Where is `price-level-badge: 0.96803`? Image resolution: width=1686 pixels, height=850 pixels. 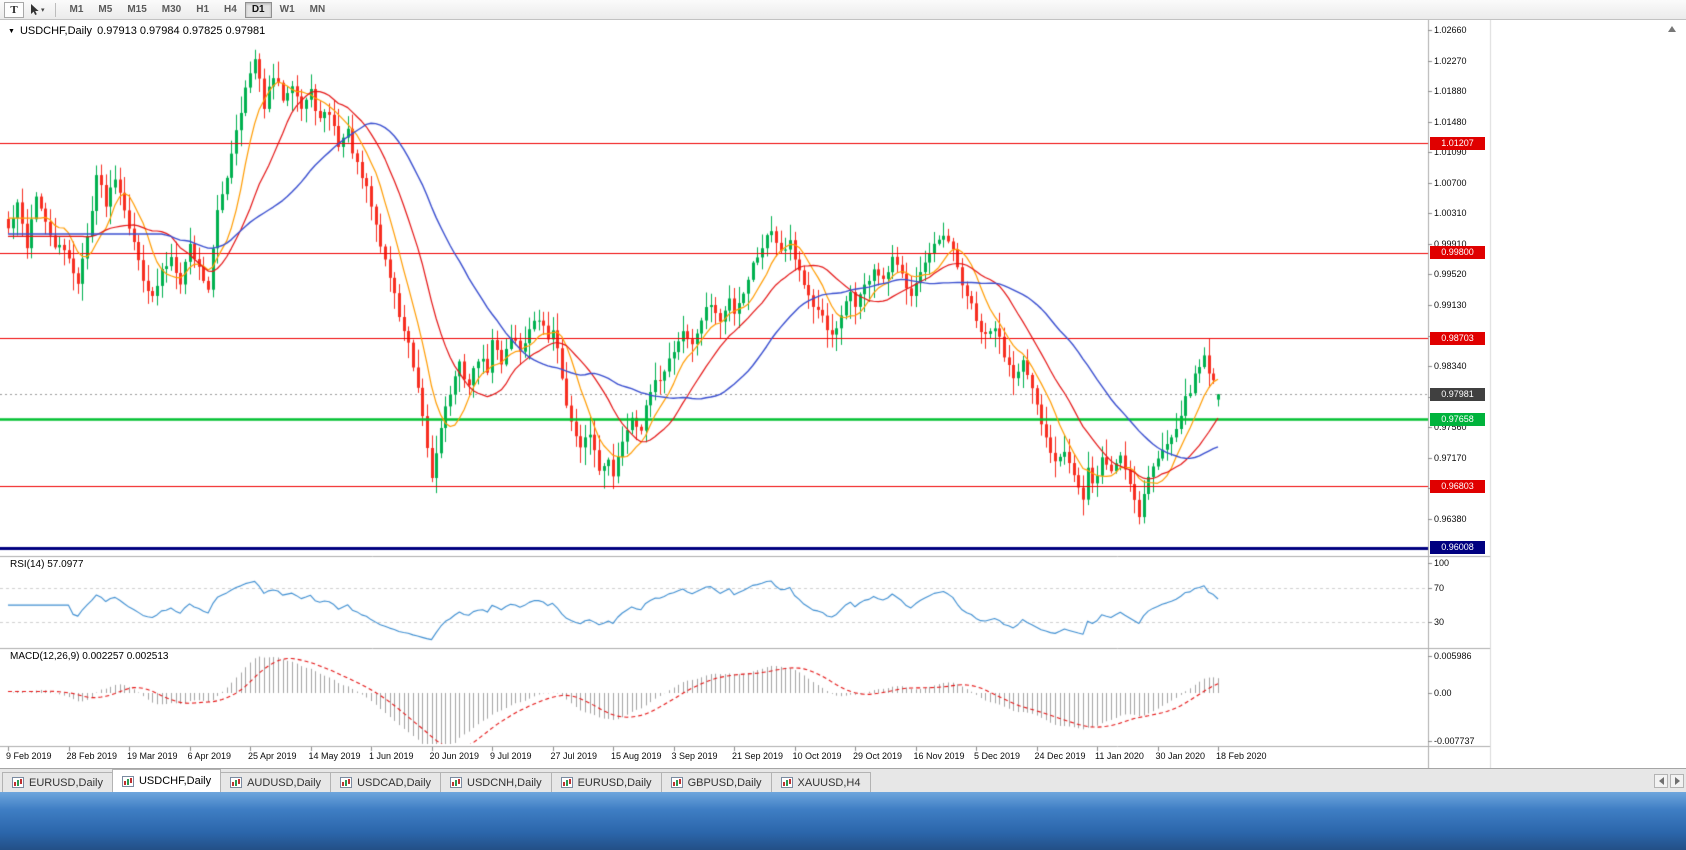
price-level-badge: 0.96803 is located at coordinates (1457, 486).